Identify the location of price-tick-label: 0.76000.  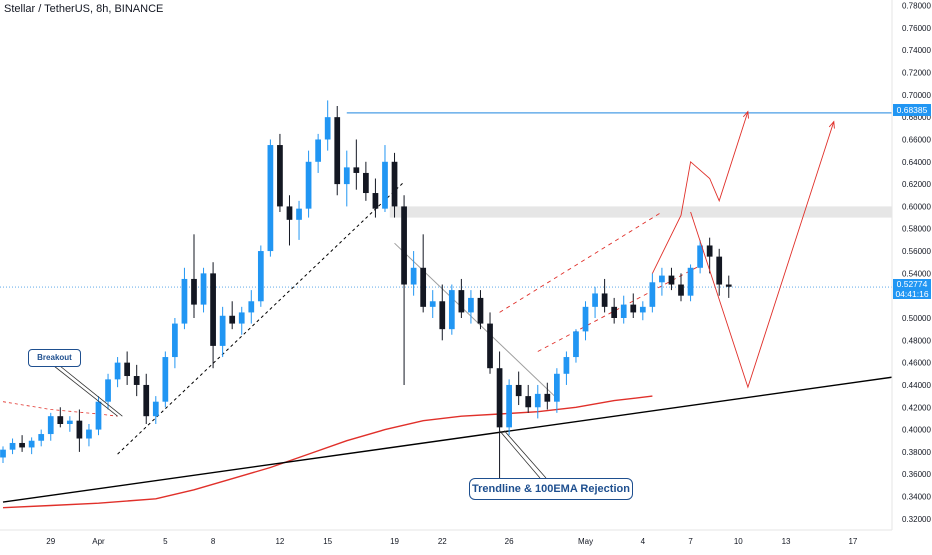
(916, 28).